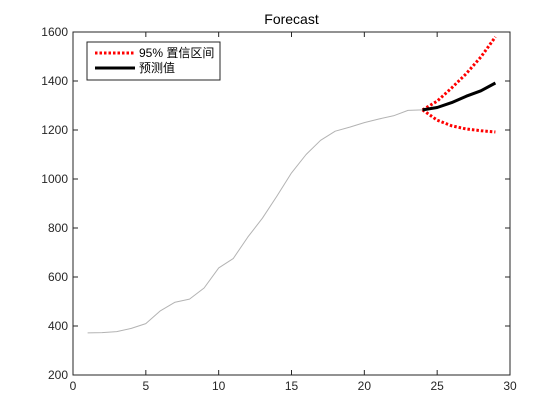 The image size is (560, 420). What do you see at coordinates (365, 386) in the screenshot?
I see `x-tick-label: 20` at bounding box center [365, 386].